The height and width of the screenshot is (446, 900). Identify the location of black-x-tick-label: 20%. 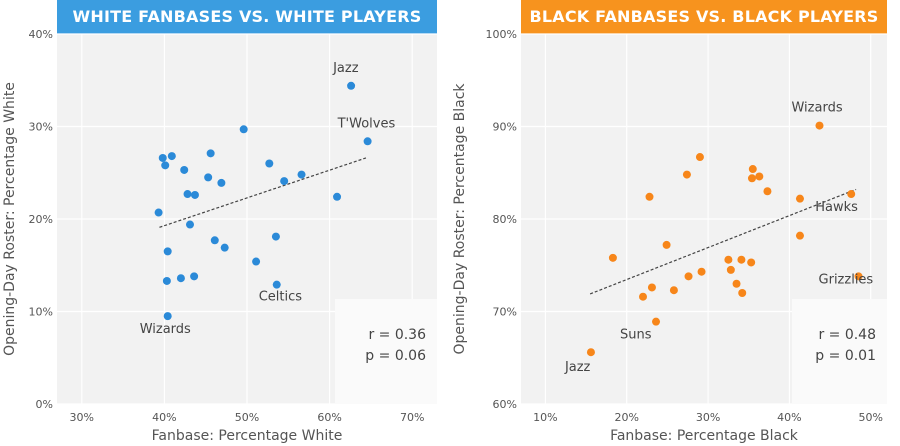
(627, 417).